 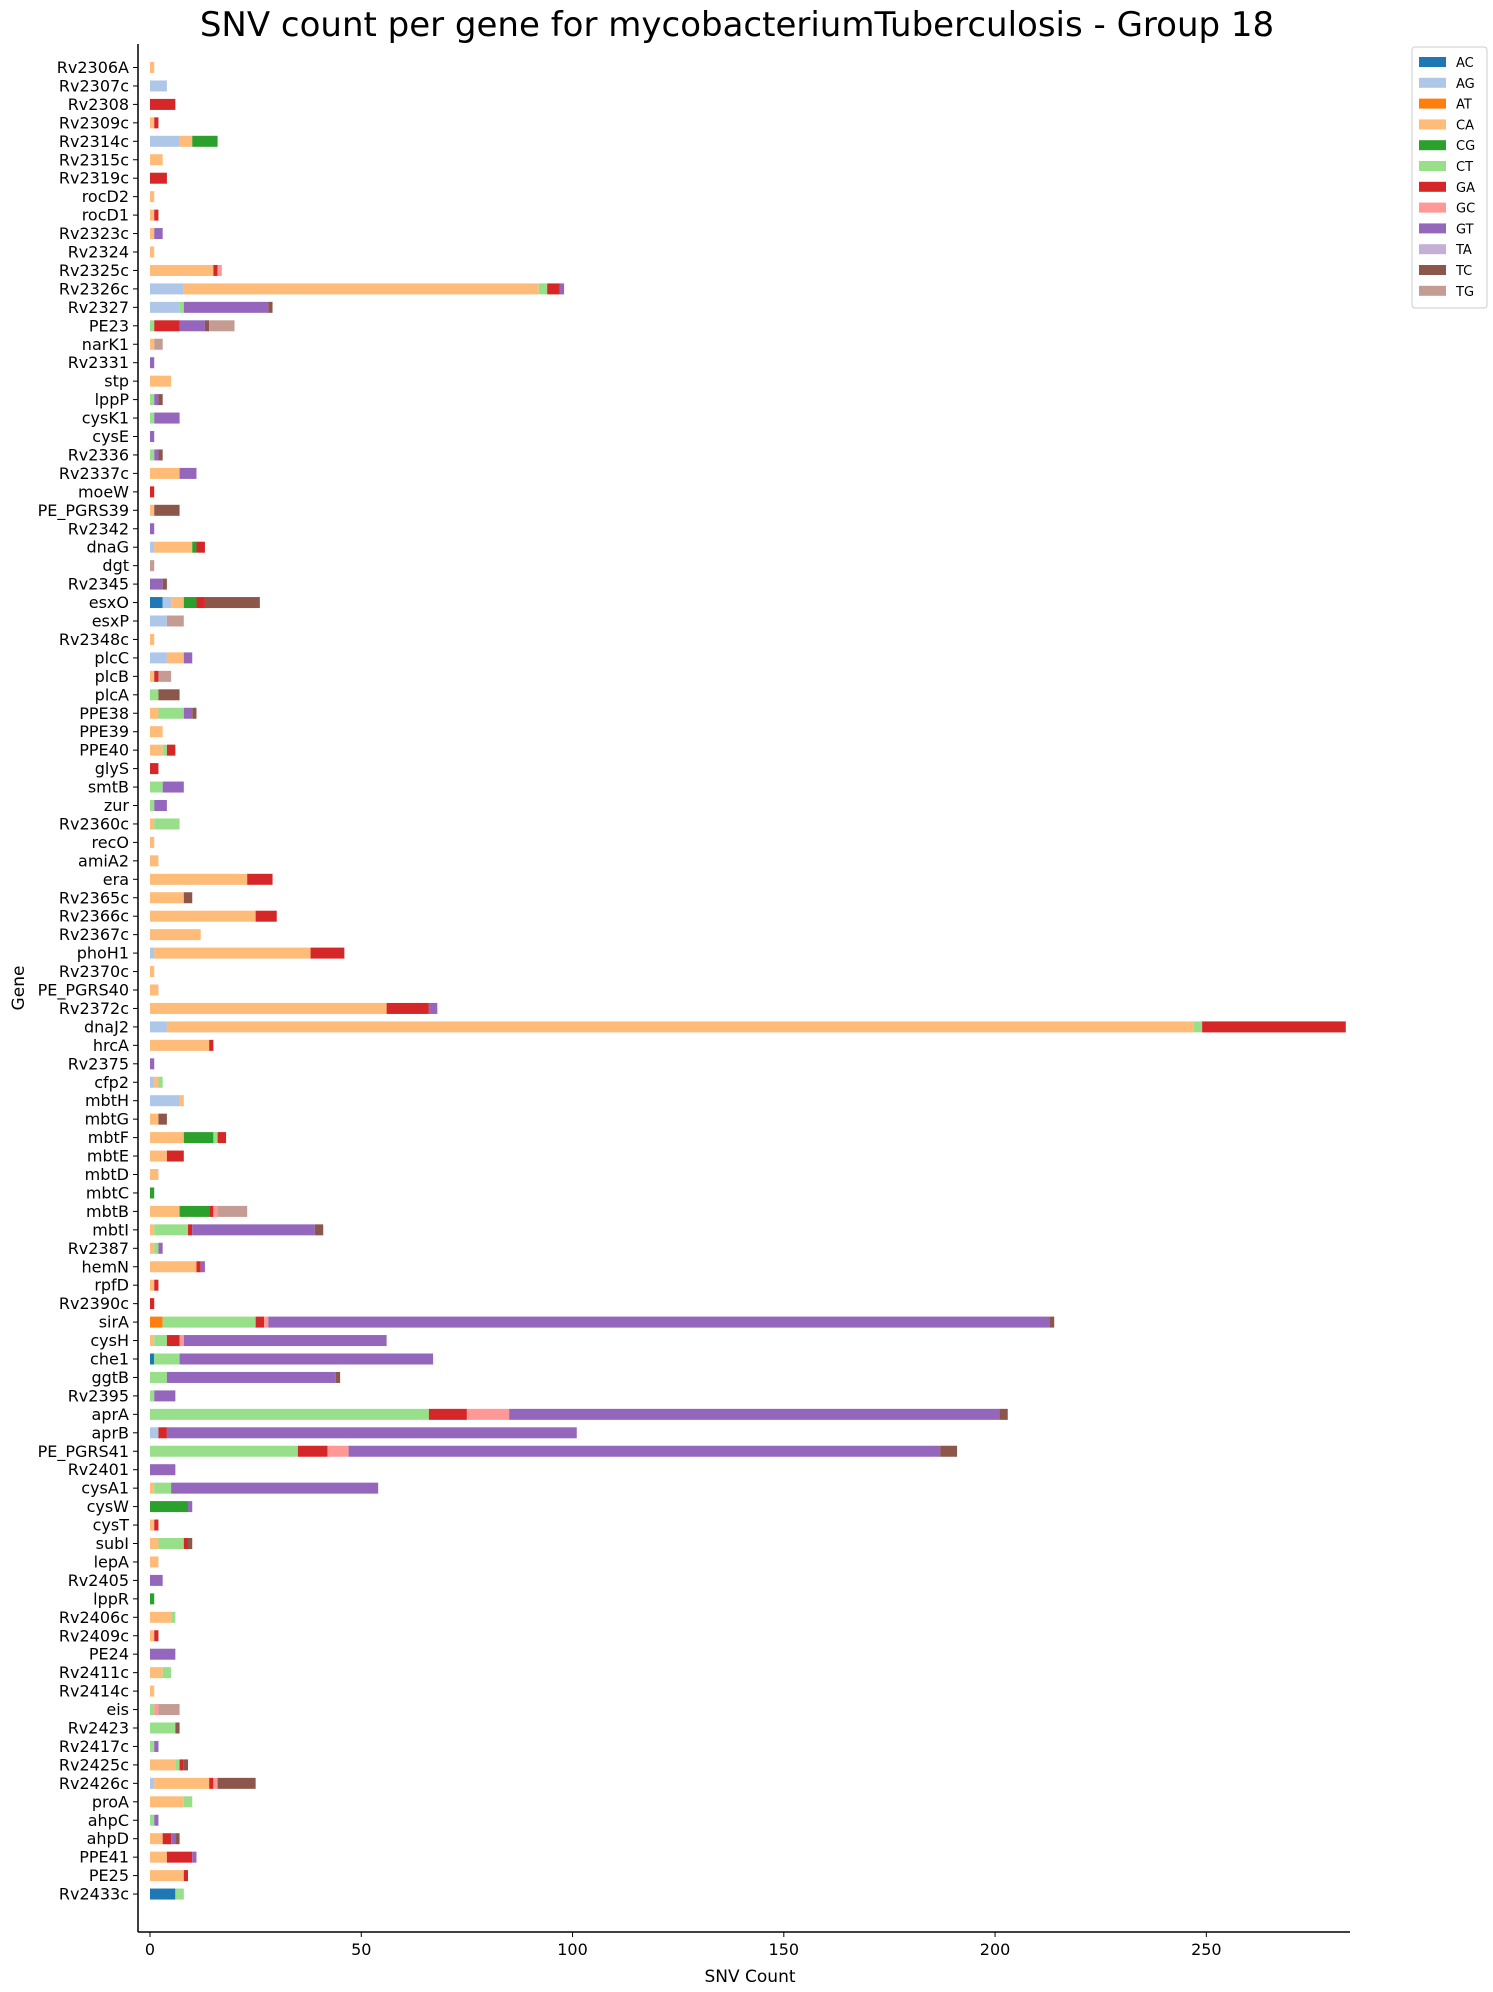 I want to click on bar-segment-TC-subI, so click(x=190, y=1543).